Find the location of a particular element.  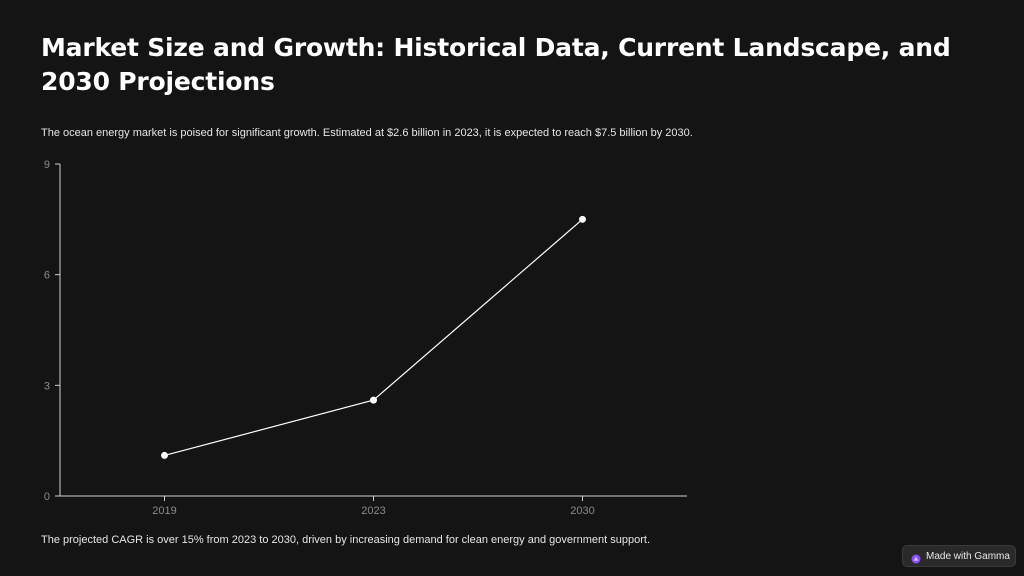

x-tick-label: 2023 is located at coordinates (373, 511).